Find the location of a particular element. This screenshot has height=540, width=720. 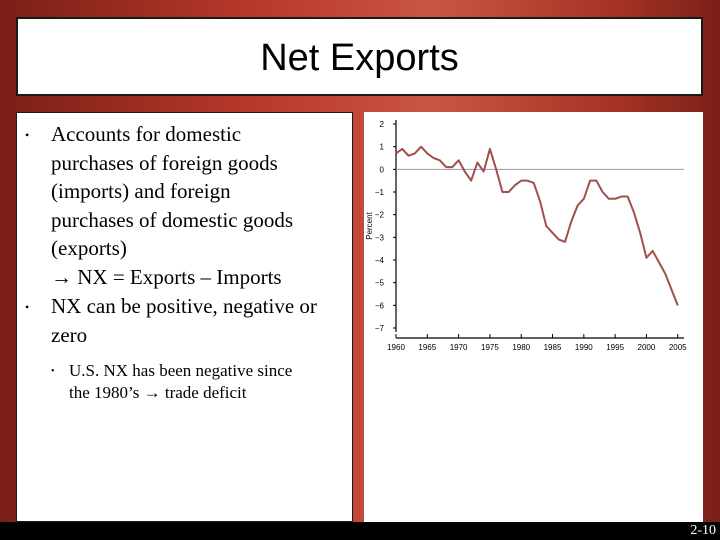

slide-title: Net Exports is located at coordinates (359, 58).